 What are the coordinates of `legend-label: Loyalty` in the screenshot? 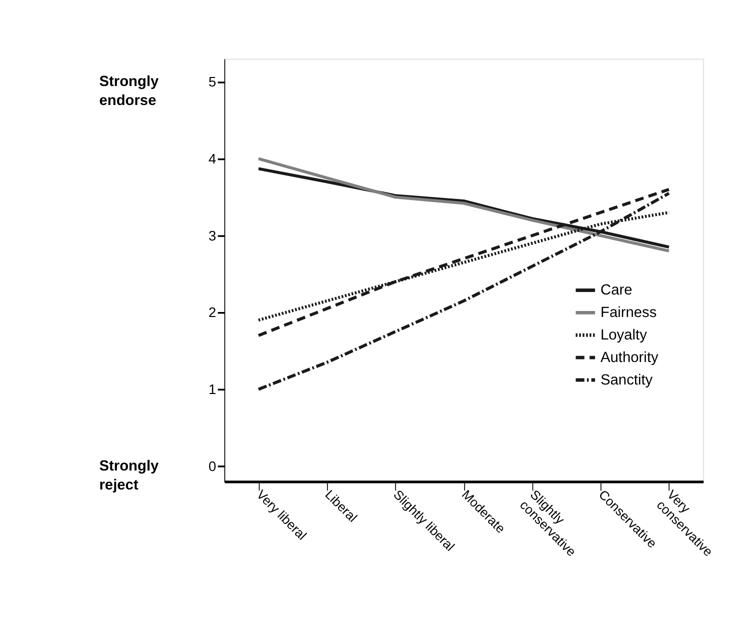 It's located at (624, 335).